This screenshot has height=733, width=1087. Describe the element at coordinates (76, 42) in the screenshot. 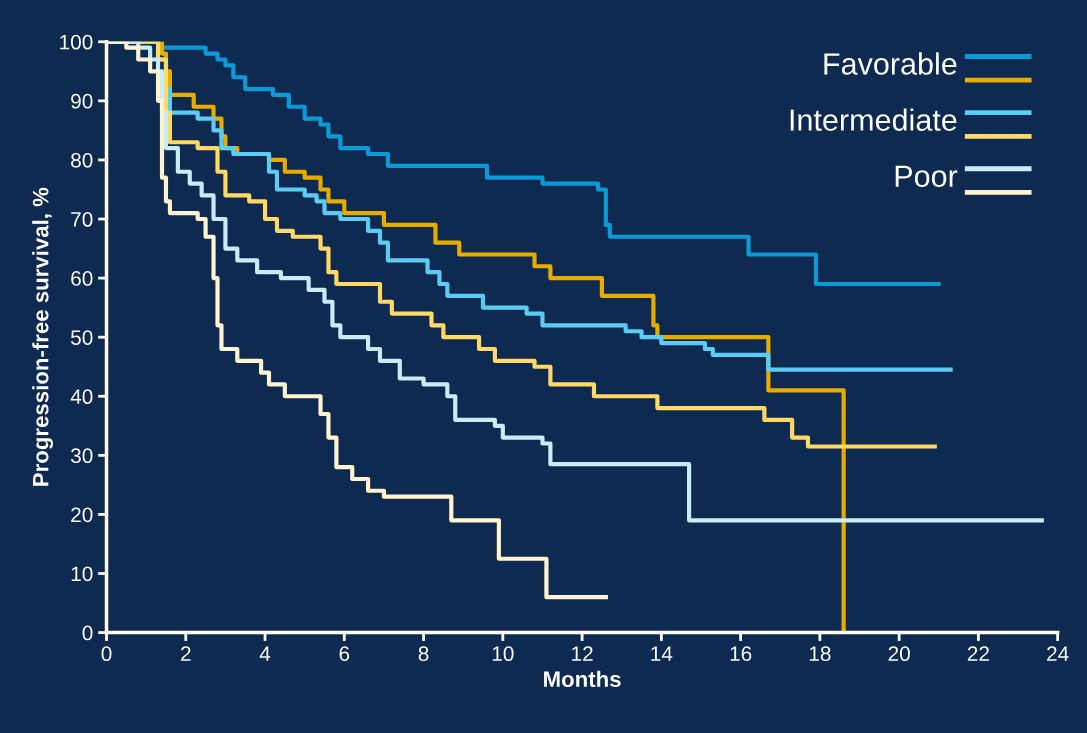

I see `y-tick-label: 100` at that location.